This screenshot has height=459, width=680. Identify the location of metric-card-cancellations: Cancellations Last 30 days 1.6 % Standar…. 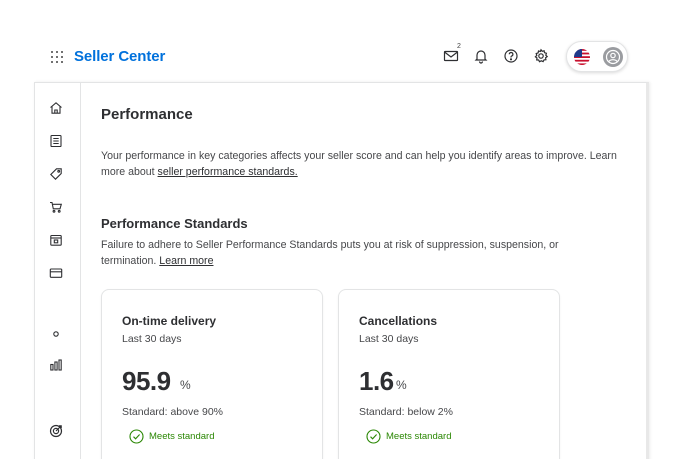
(449, 374).